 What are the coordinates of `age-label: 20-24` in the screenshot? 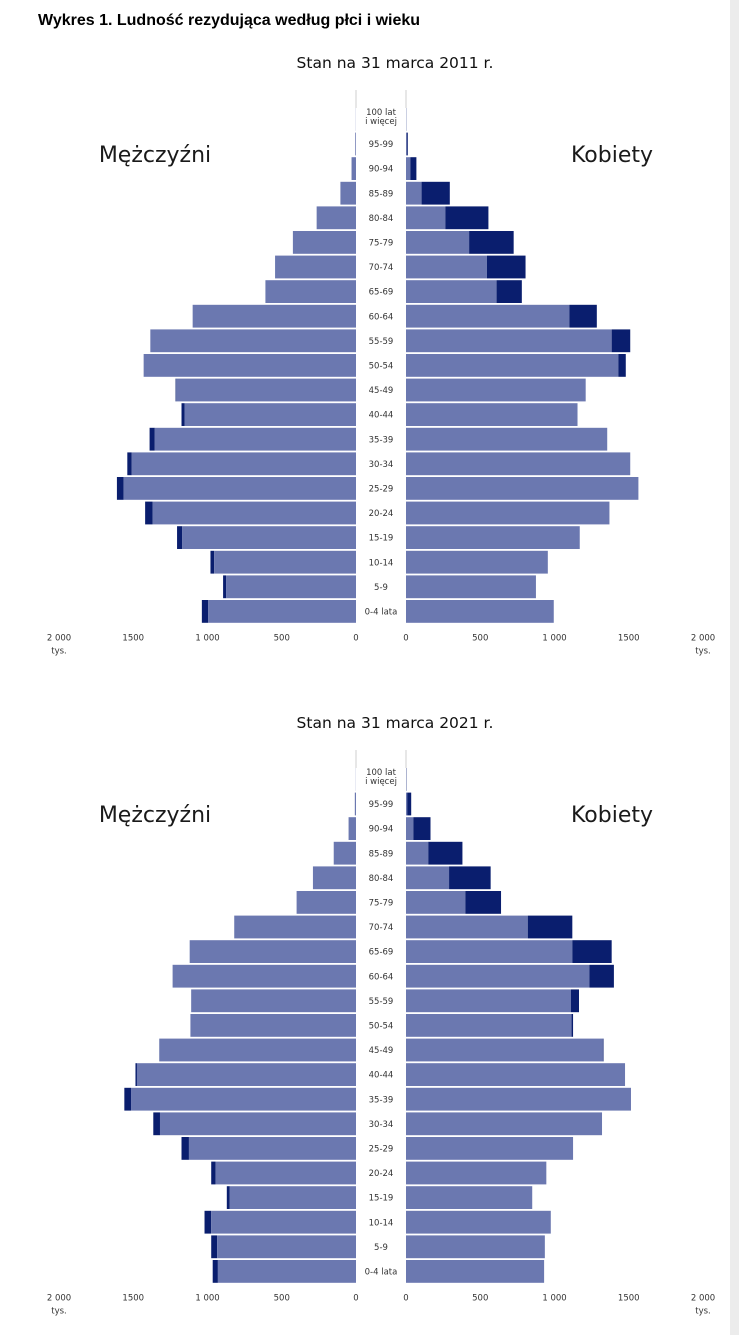 It's located at (381, 1174).